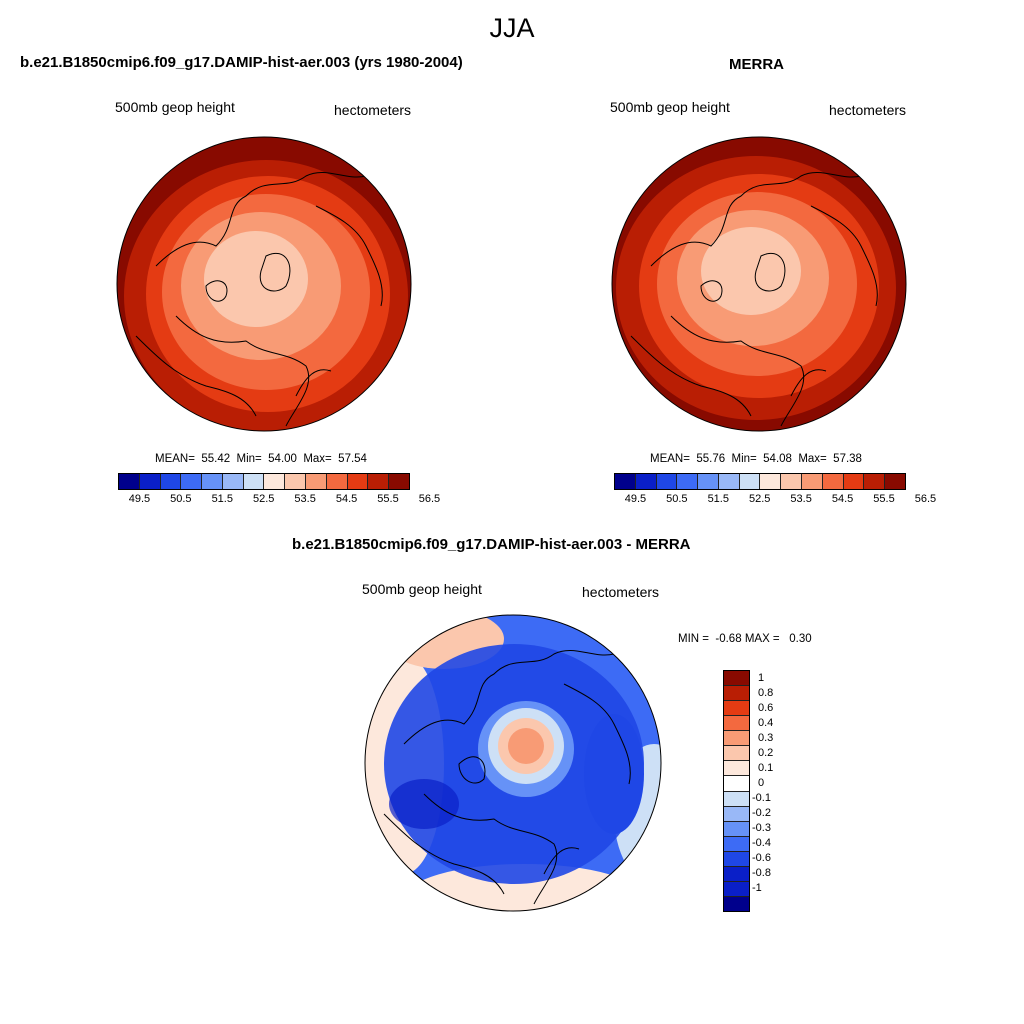  Describe the element at coordinates (745, 639) in the screenshot. I see `panel3-stats: MIN = -0.68 MAX = 0.30` at that location.